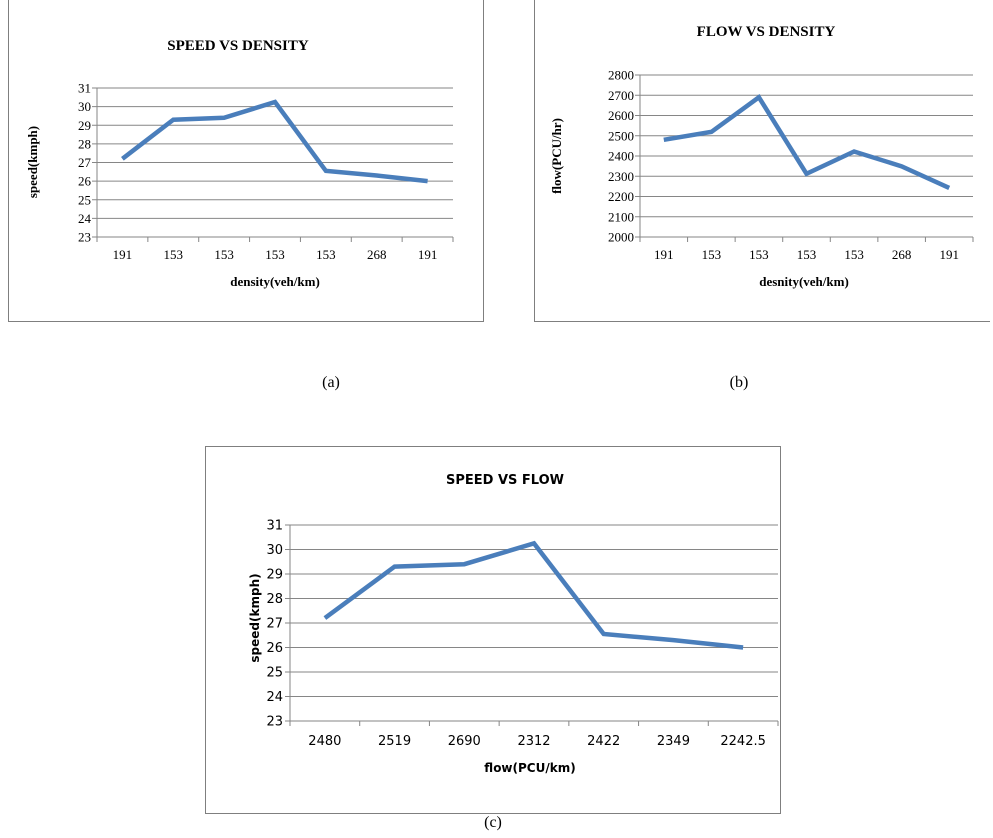 Image resolution: width=993 pixels, height=838 pixels. Describe the element at coordinates (621, 115) in the screenshot. I see `y-tick-label: 2600` at that location.